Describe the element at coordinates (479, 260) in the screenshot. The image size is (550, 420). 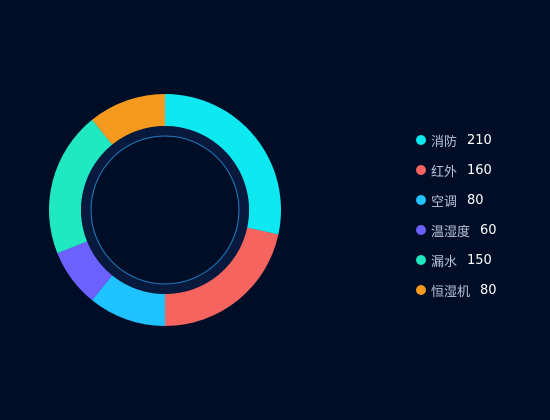
I see `legend-value-water-leak: 150` at that location.